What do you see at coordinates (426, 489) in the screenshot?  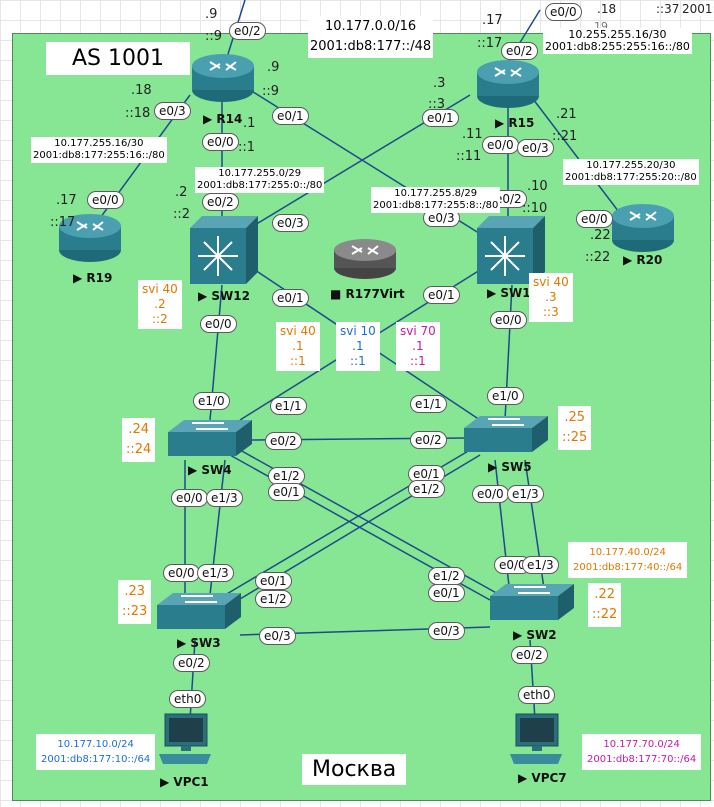 I see `if-sw5-e12: e1/2` at bounding box center [426, 489].